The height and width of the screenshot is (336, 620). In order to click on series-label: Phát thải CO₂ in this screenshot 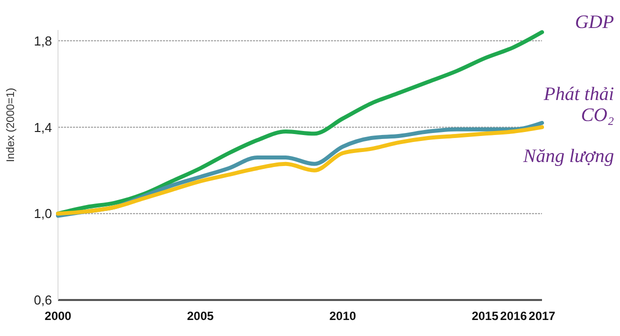, I will do `click(578, 105)`.